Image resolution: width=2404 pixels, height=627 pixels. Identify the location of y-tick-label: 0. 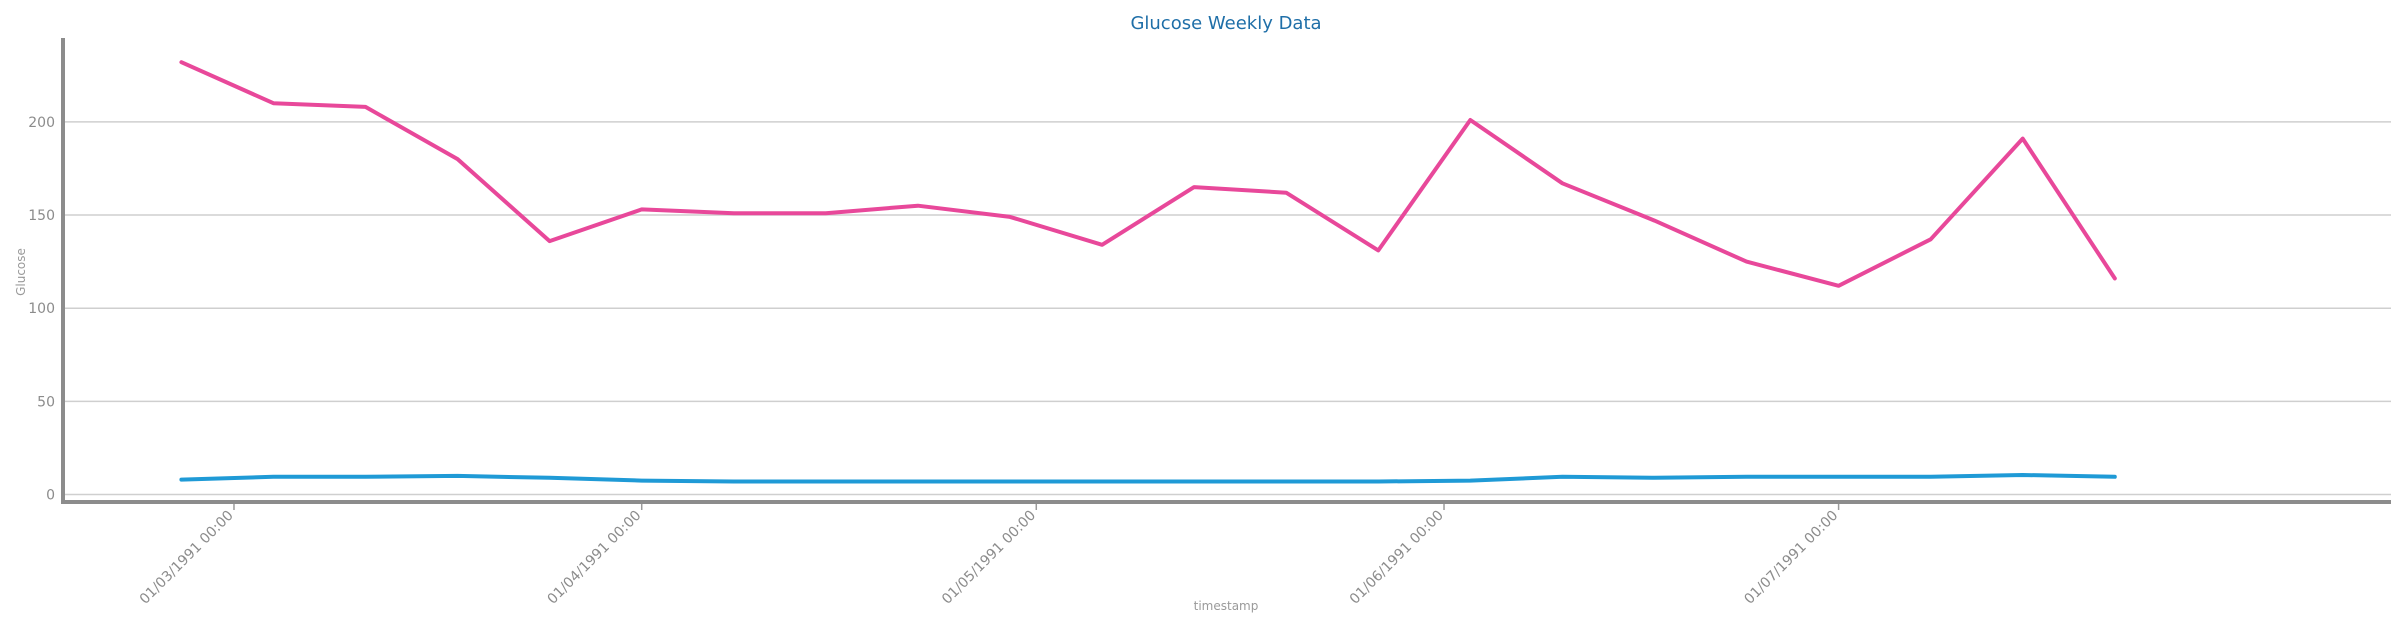
(50, 496).